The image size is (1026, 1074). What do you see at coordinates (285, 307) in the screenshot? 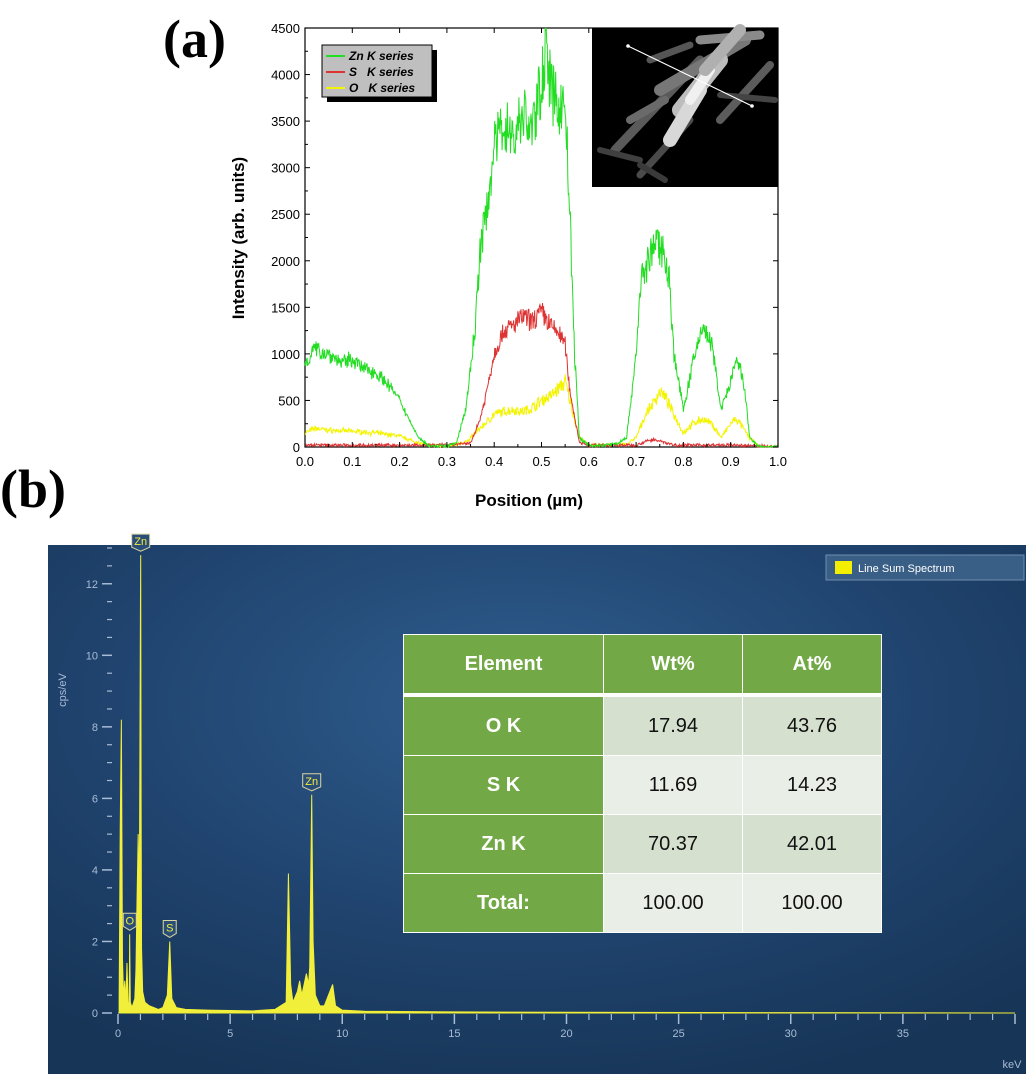
I see `y-tick-label: 1500` at bounding box center [285, 307].